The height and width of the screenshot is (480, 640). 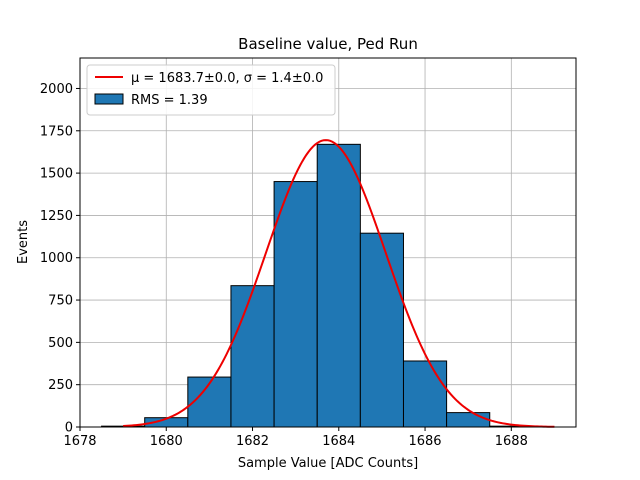 I want to click on y-tick-label: 1500, so click(x=56, y=174).